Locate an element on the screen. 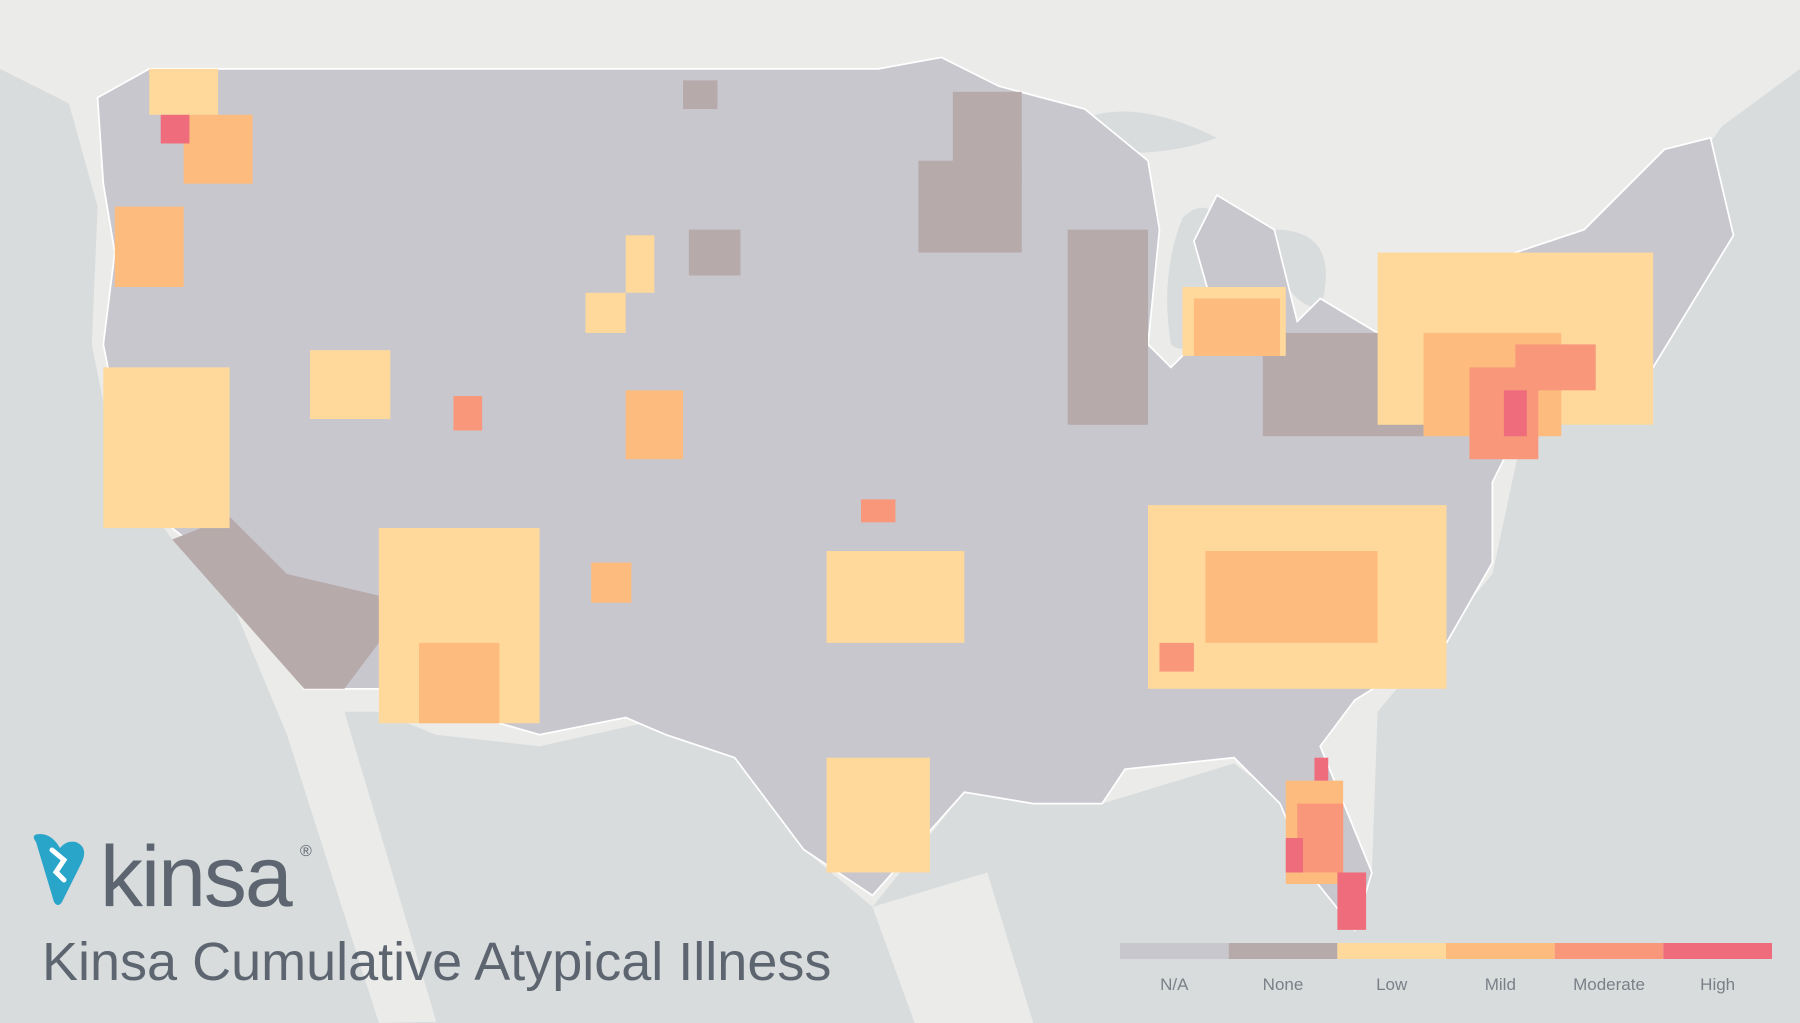 The image size is (1800, 1023). logo-text: kinsa is located at coordinates (196, 877).